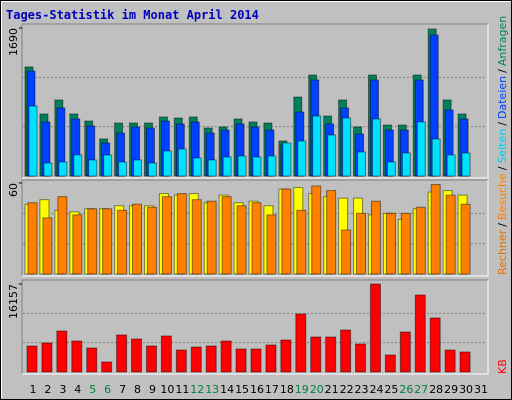 The width and height of the screenshot is (512, 400). I want to click on x-tick-label: 25, so click(391, 389).